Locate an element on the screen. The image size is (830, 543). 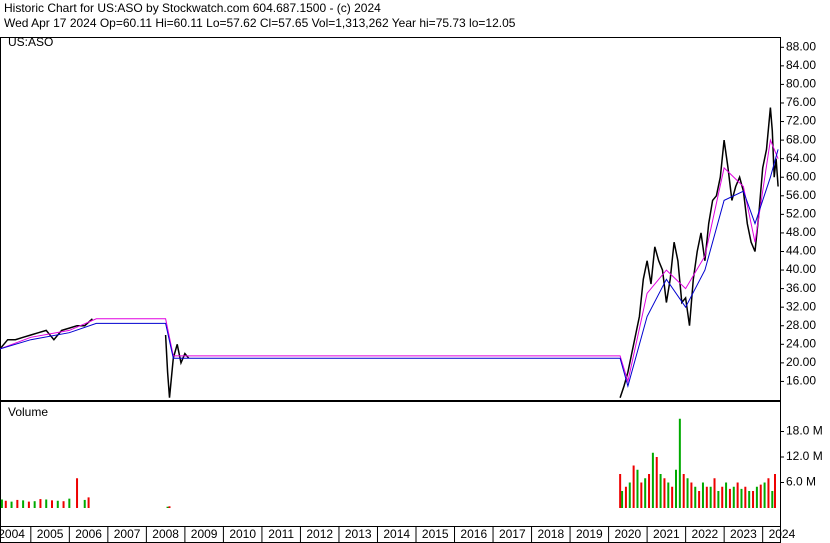
x-tick-label: 2018 is located at coordinates (550, 534).